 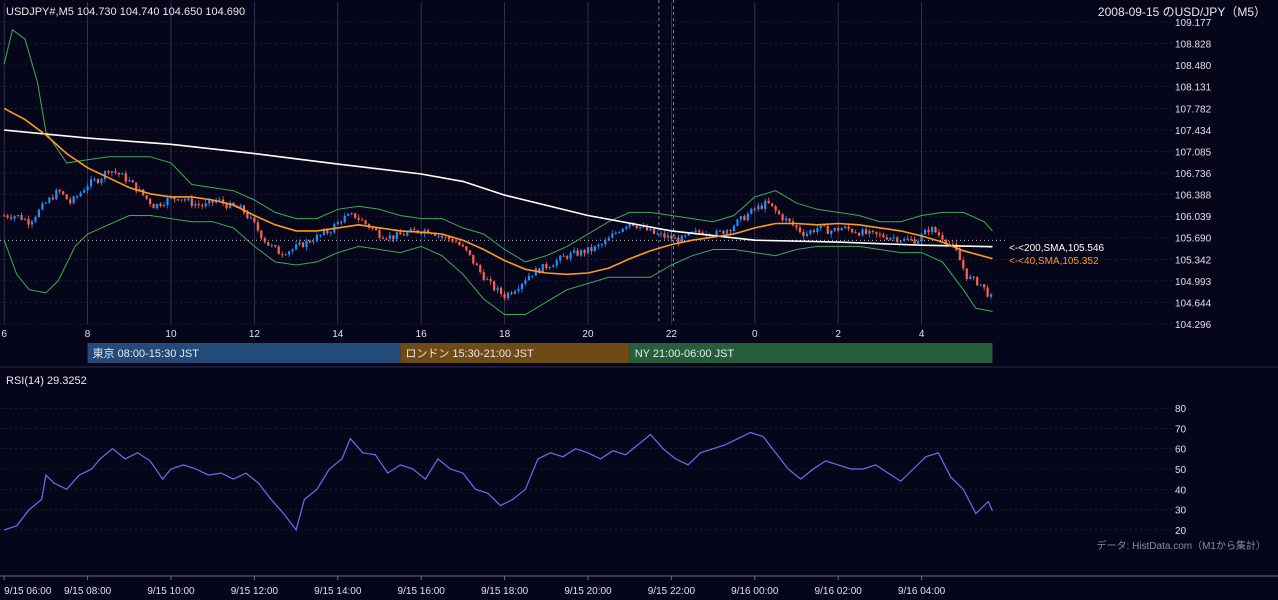 I want to click on rsi-tick-label: 80, so click(x=1181, y=409).